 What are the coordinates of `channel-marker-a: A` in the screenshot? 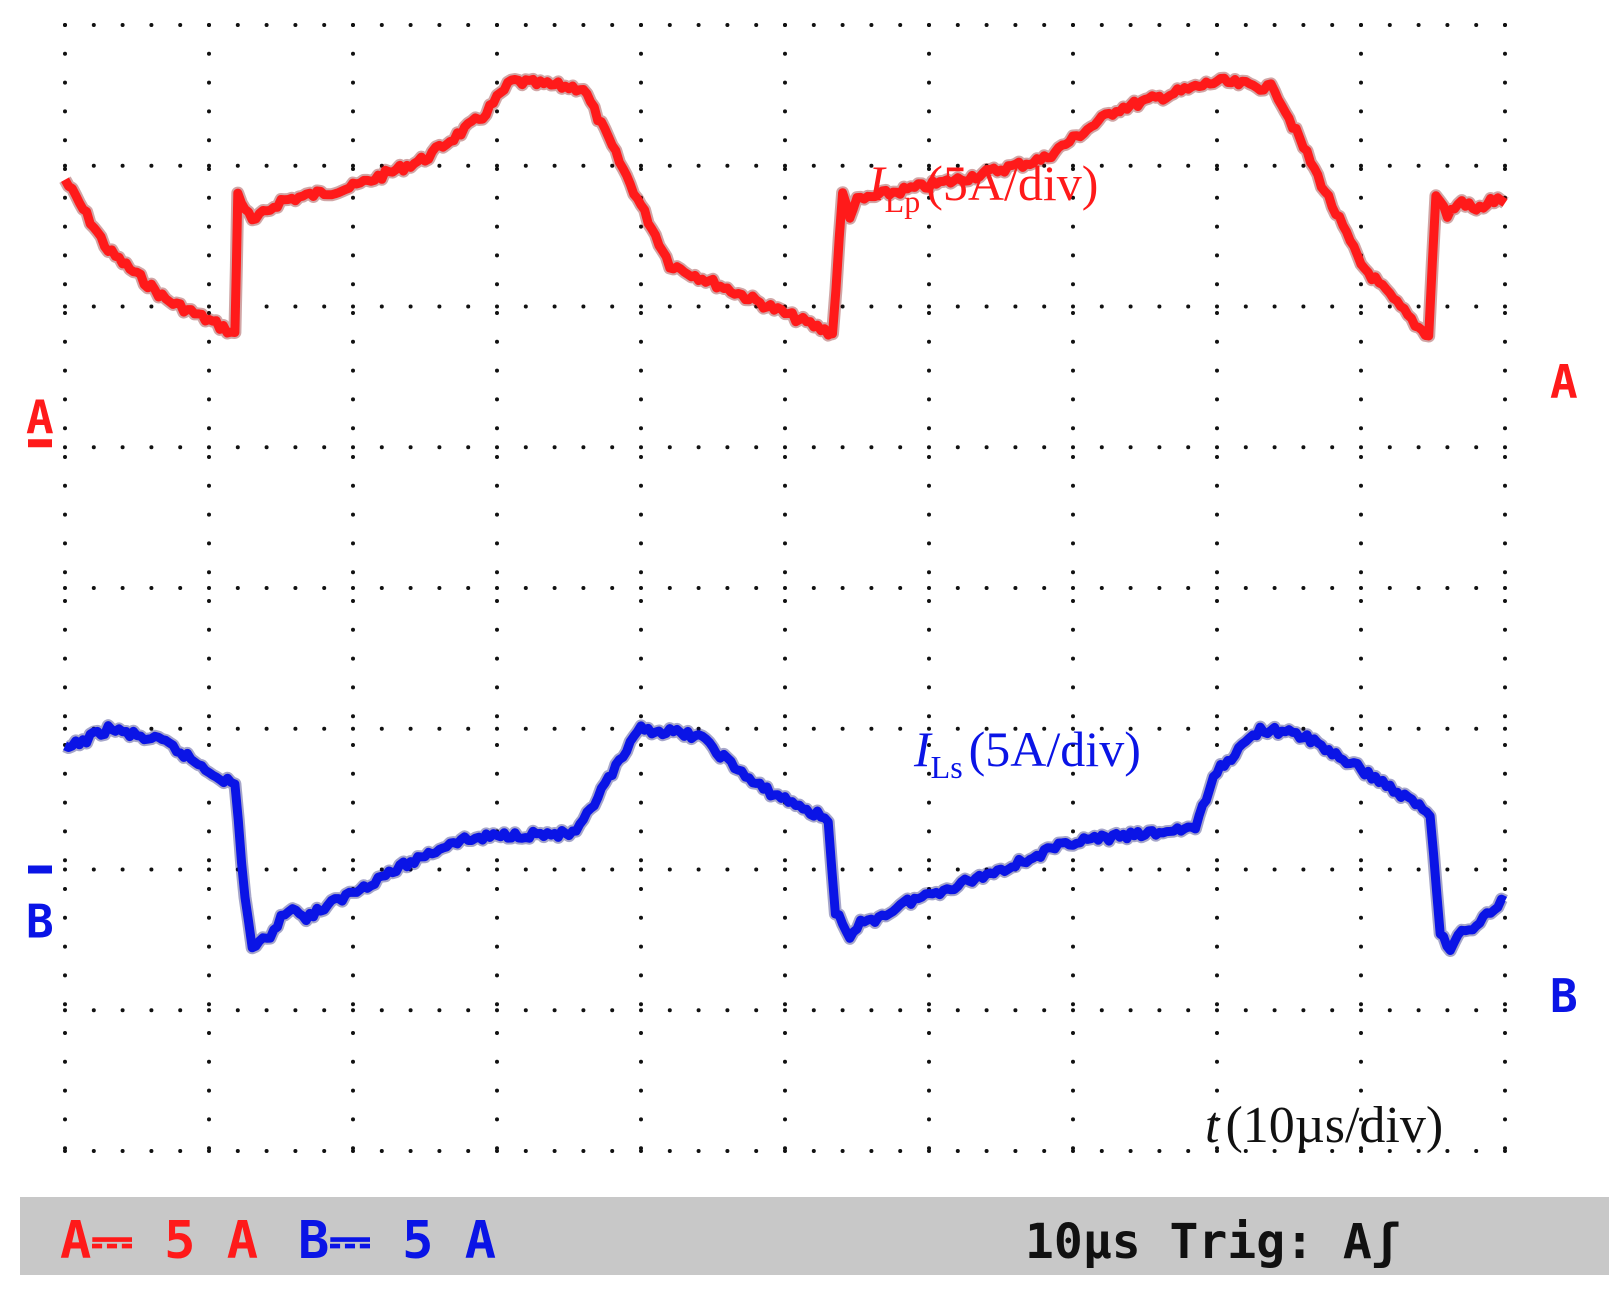 It's located at (40, 417).